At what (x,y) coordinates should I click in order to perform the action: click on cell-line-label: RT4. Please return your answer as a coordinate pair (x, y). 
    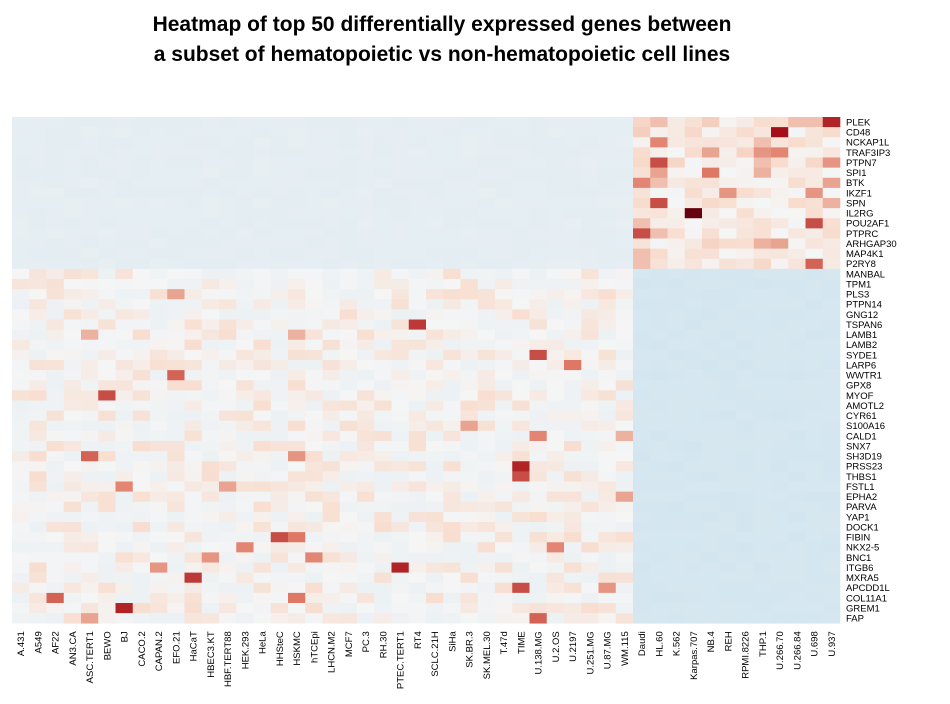
    Looking at the image, I should click on (418, 640).